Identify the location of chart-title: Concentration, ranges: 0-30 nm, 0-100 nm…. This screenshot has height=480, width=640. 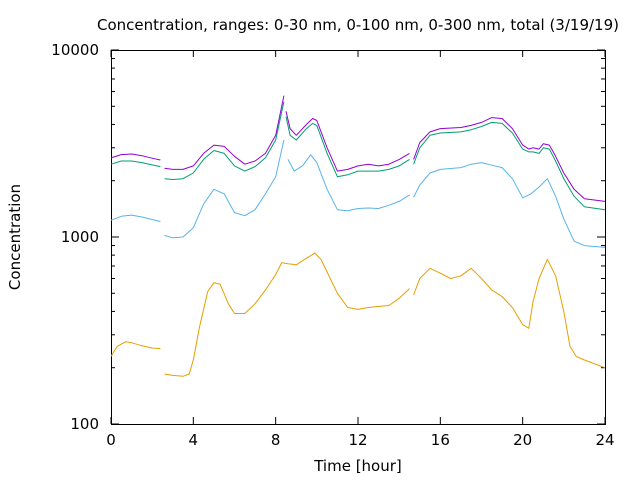
(358, 25).